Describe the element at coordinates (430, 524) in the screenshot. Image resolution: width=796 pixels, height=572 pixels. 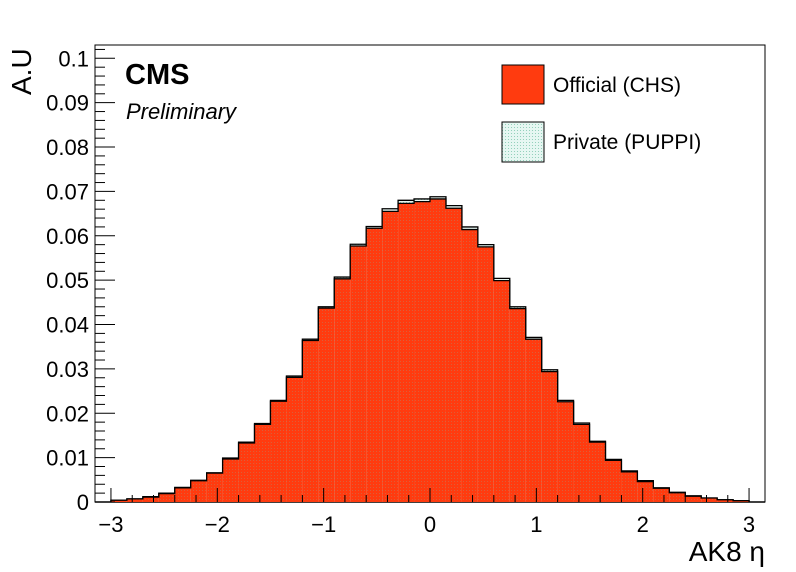
I see `x-tick-label-3: 0` at that location.